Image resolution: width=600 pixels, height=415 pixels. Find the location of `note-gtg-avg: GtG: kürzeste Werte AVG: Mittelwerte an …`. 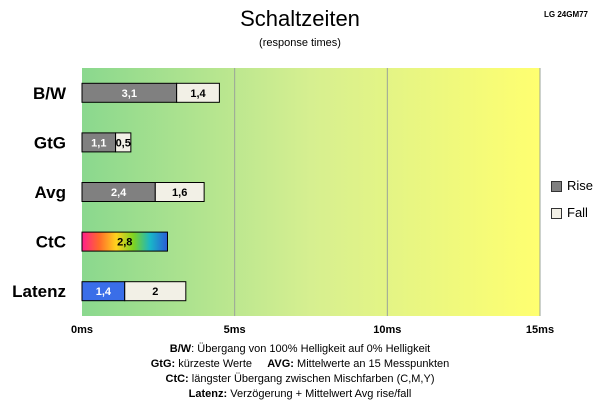

note-gtg-avg: GtG: kürzeste Werte AVG: Mittelwerte an … is located at coordinates (300, 364).